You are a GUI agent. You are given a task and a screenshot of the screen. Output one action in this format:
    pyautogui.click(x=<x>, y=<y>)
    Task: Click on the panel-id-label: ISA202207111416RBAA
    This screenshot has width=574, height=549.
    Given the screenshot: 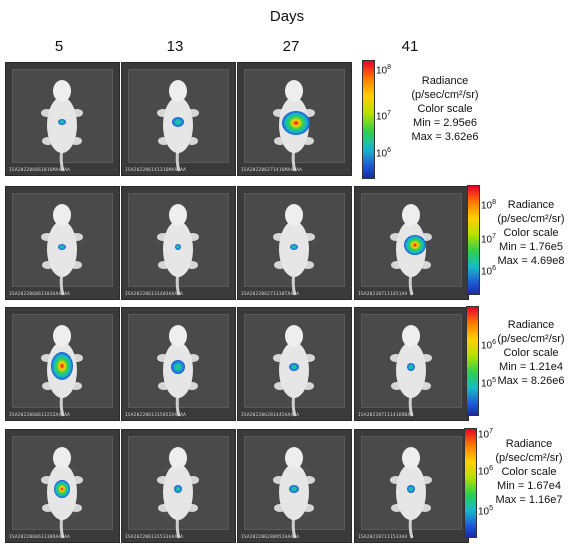 What is the action you would take?
    pyautogui.click(x=386, y=415)
    